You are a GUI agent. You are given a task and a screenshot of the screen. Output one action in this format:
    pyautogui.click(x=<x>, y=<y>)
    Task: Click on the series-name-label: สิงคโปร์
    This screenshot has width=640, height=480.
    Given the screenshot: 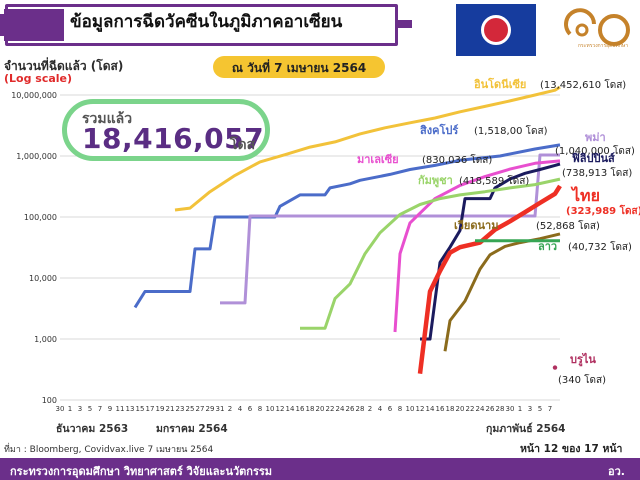 What is the action you would take?
    pyautogui.click(x=439, y=130)
    